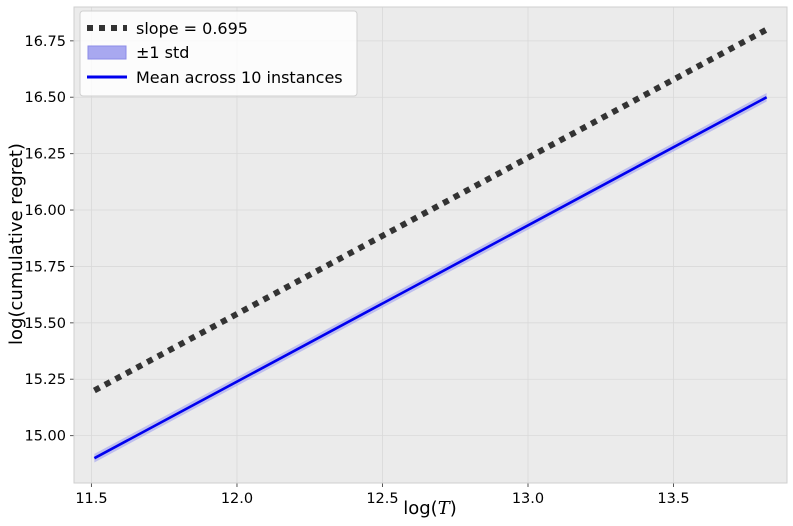  I want to click on y-tick-label: 16.75, so click(45, 42).